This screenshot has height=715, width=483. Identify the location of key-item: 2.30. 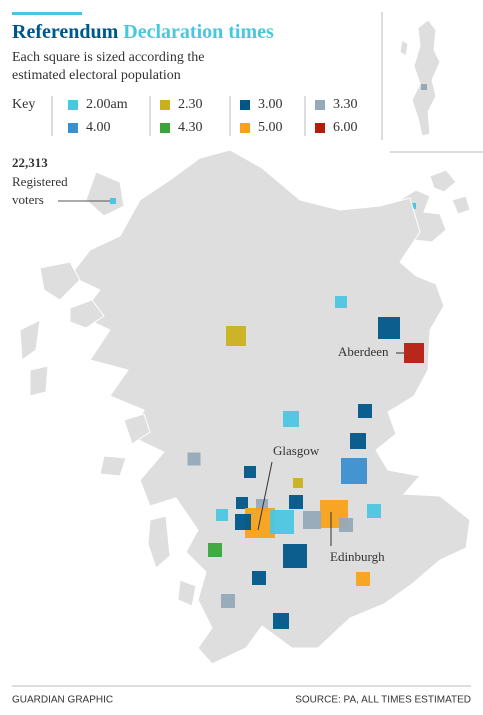
(190, 104).